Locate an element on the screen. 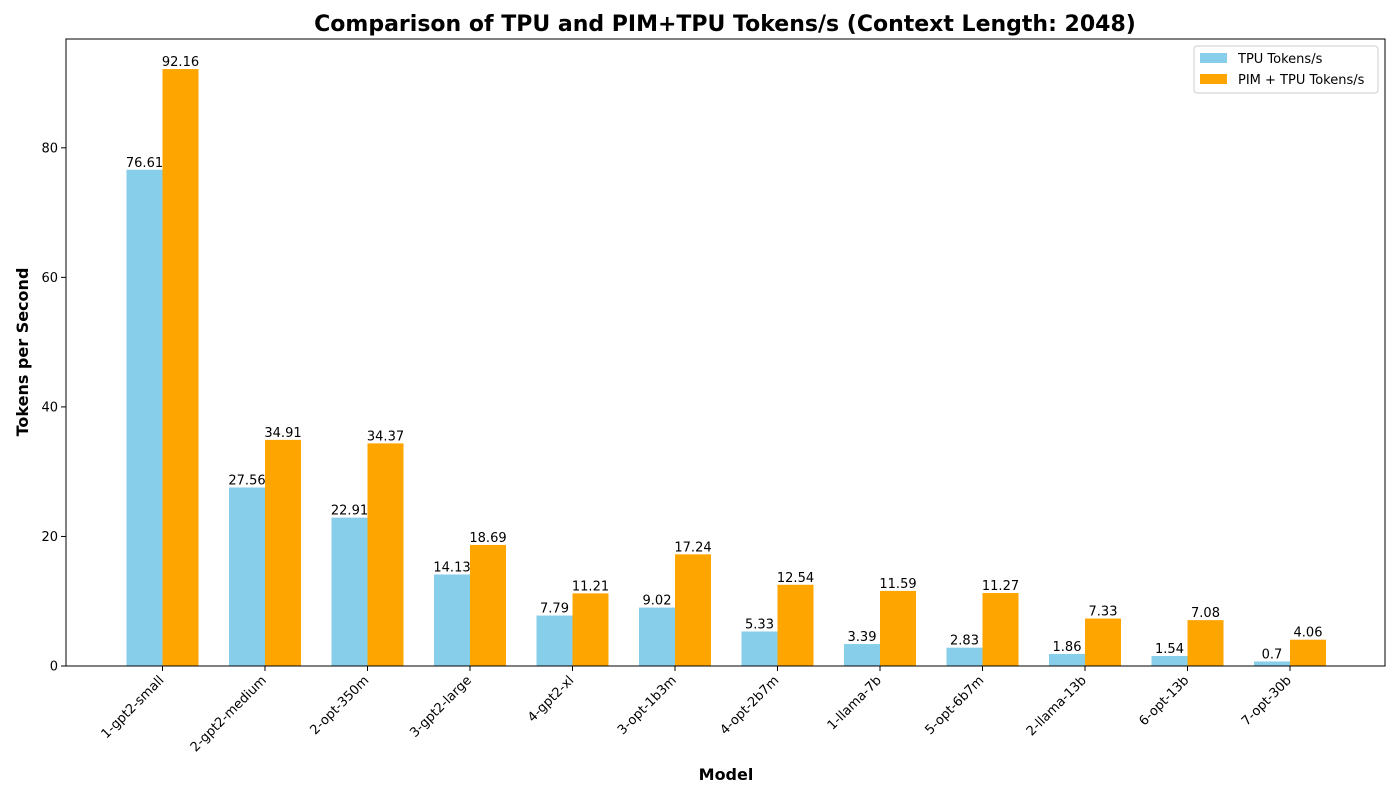 The image size is (1400, 800). legend-frame is located at coordinates (1286, 69).